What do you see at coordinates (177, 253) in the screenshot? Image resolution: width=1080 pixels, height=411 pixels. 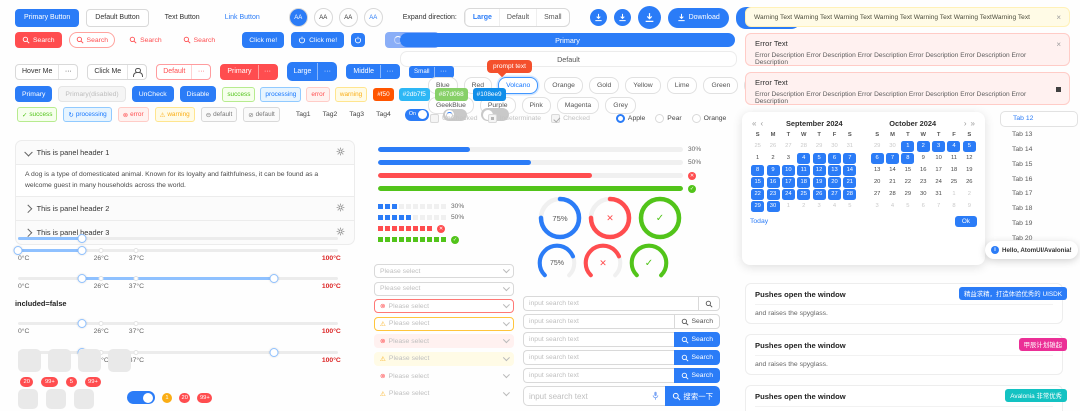 I see `slider-marks-filled: 0°C 26°C 37°C 100°C` at bounding box center [177, 253].